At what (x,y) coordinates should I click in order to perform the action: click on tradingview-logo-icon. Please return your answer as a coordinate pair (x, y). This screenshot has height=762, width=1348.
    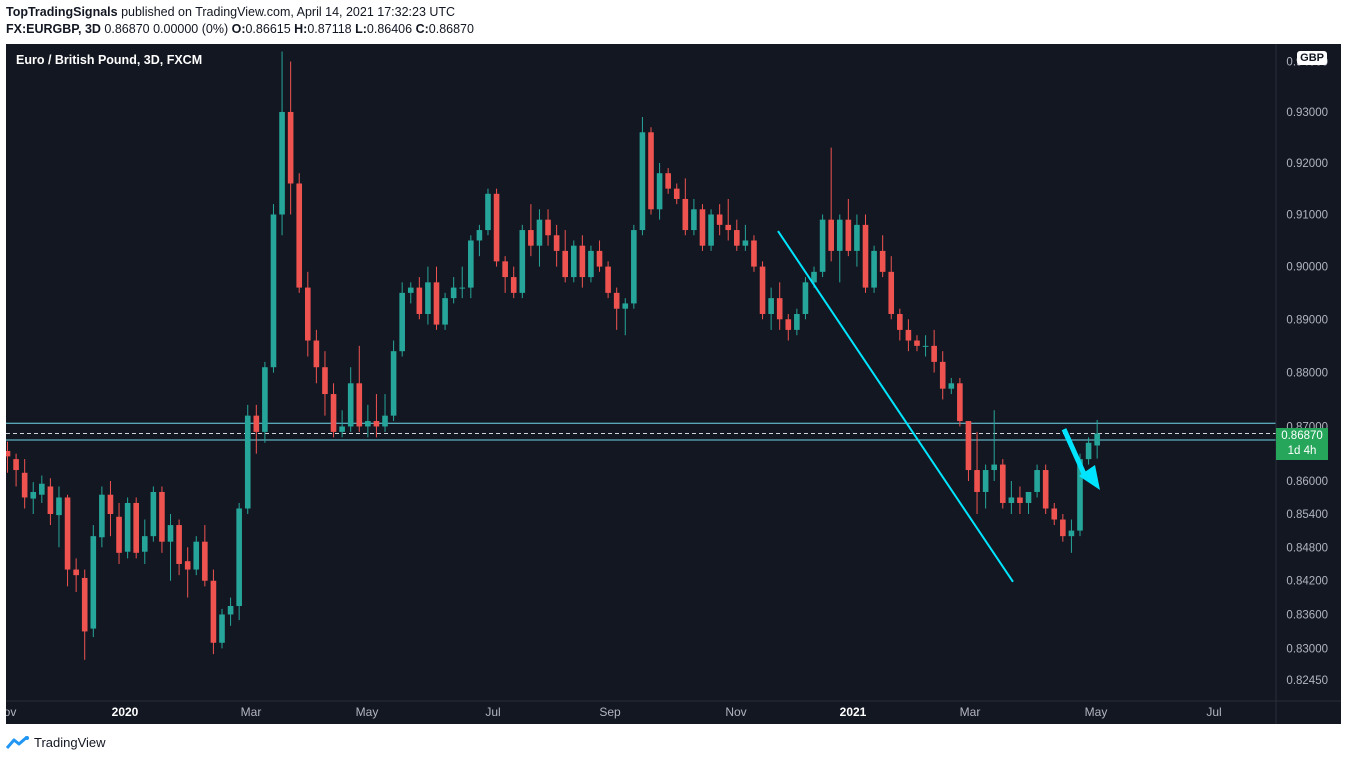
    Looking at the image, I should click on (18, 742).